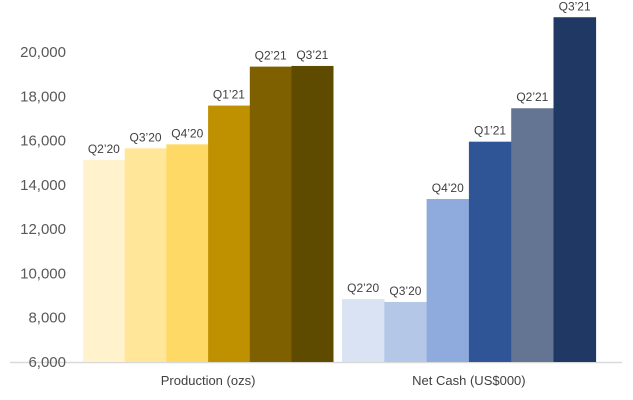  I want to click on y-tick-label: 8,000, so click(47, 318).